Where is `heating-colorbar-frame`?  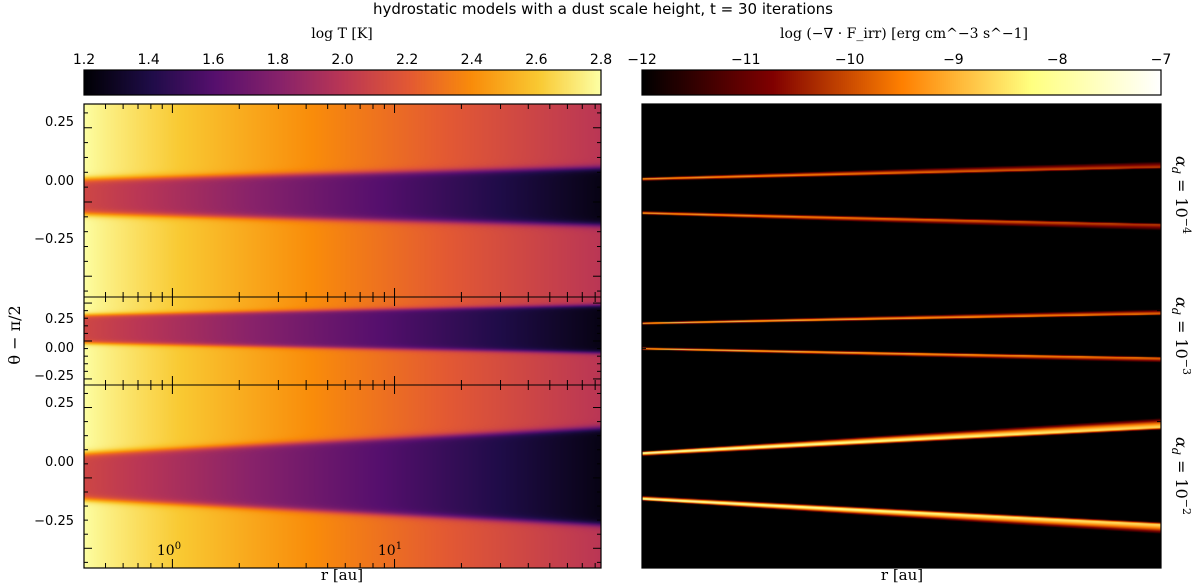 heating-colorbar-frame is located at coordinates (901, 82).